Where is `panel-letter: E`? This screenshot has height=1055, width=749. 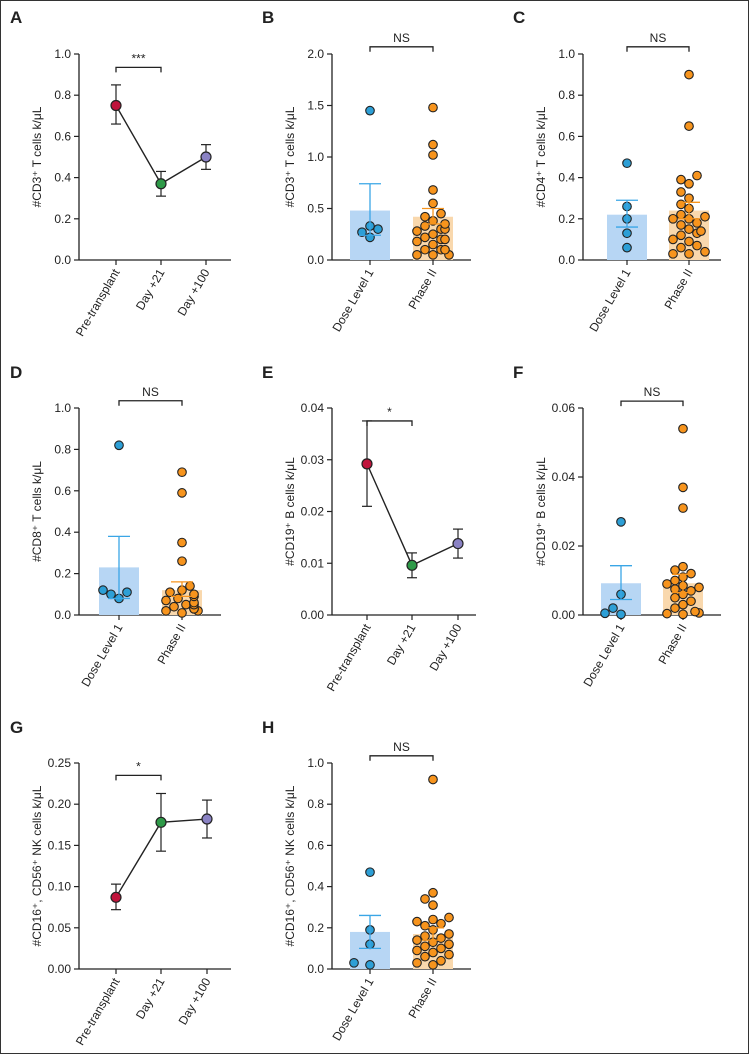
panel-letter: E is located at coordinates (267, 372).